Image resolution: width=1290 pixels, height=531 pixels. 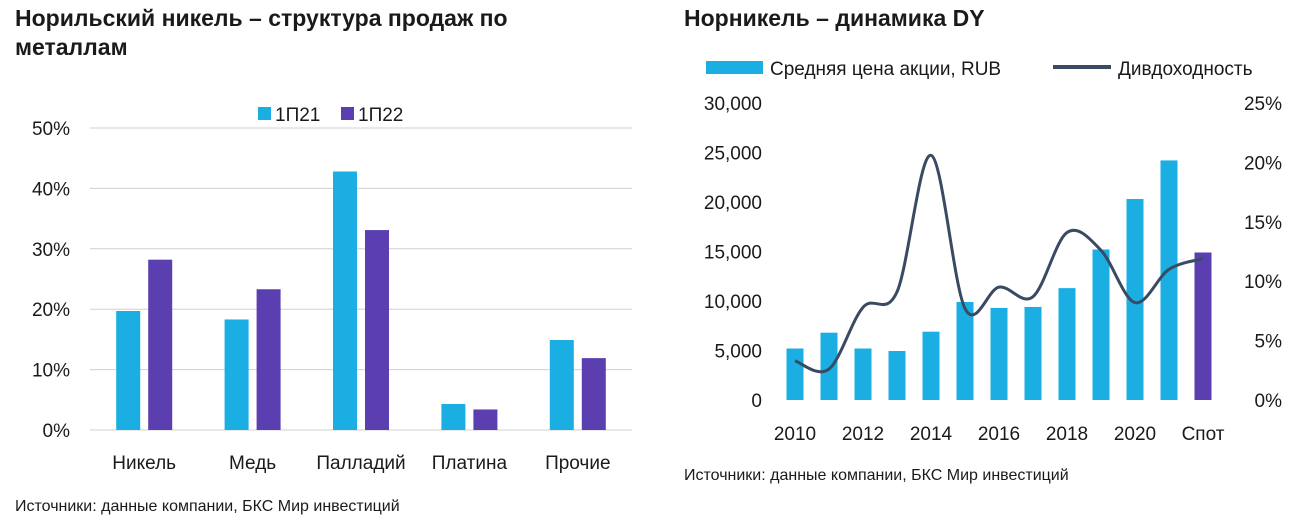 I want to click on y-left-tick-label: 30,000, so click(x=733, y=104).